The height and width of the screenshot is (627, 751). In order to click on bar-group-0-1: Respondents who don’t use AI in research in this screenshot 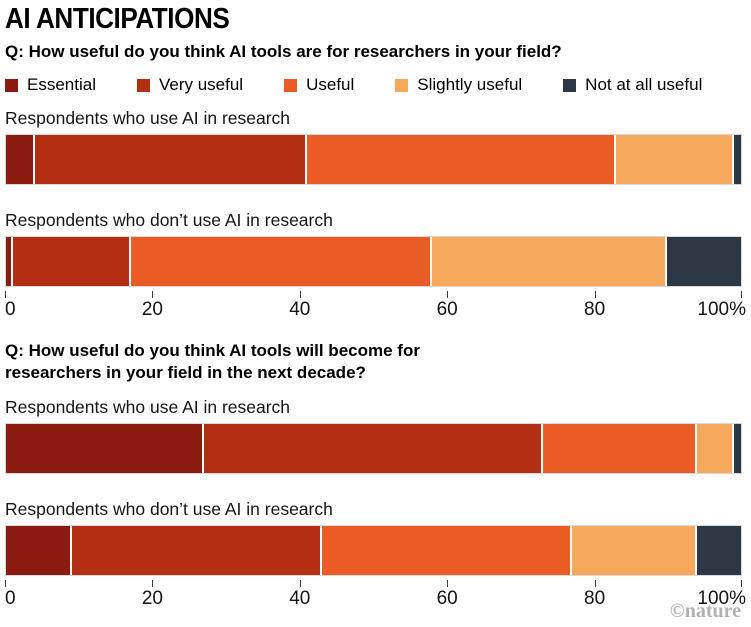, I will do `click(373, 249)`.